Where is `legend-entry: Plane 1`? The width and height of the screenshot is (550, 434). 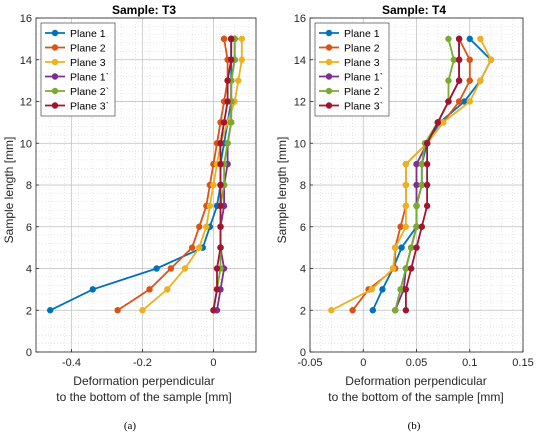 legend-entry: Plane 1 is located at coordinates (88, 34).